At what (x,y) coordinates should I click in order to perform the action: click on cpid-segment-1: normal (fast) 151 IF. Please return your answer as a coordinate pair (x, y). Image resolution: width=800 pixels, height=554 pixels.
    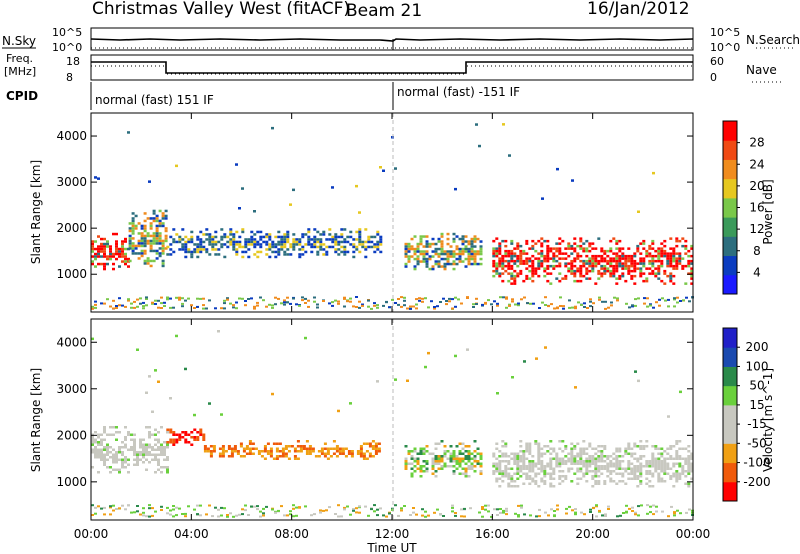
    Looking at the image, I should click on (154, 100).